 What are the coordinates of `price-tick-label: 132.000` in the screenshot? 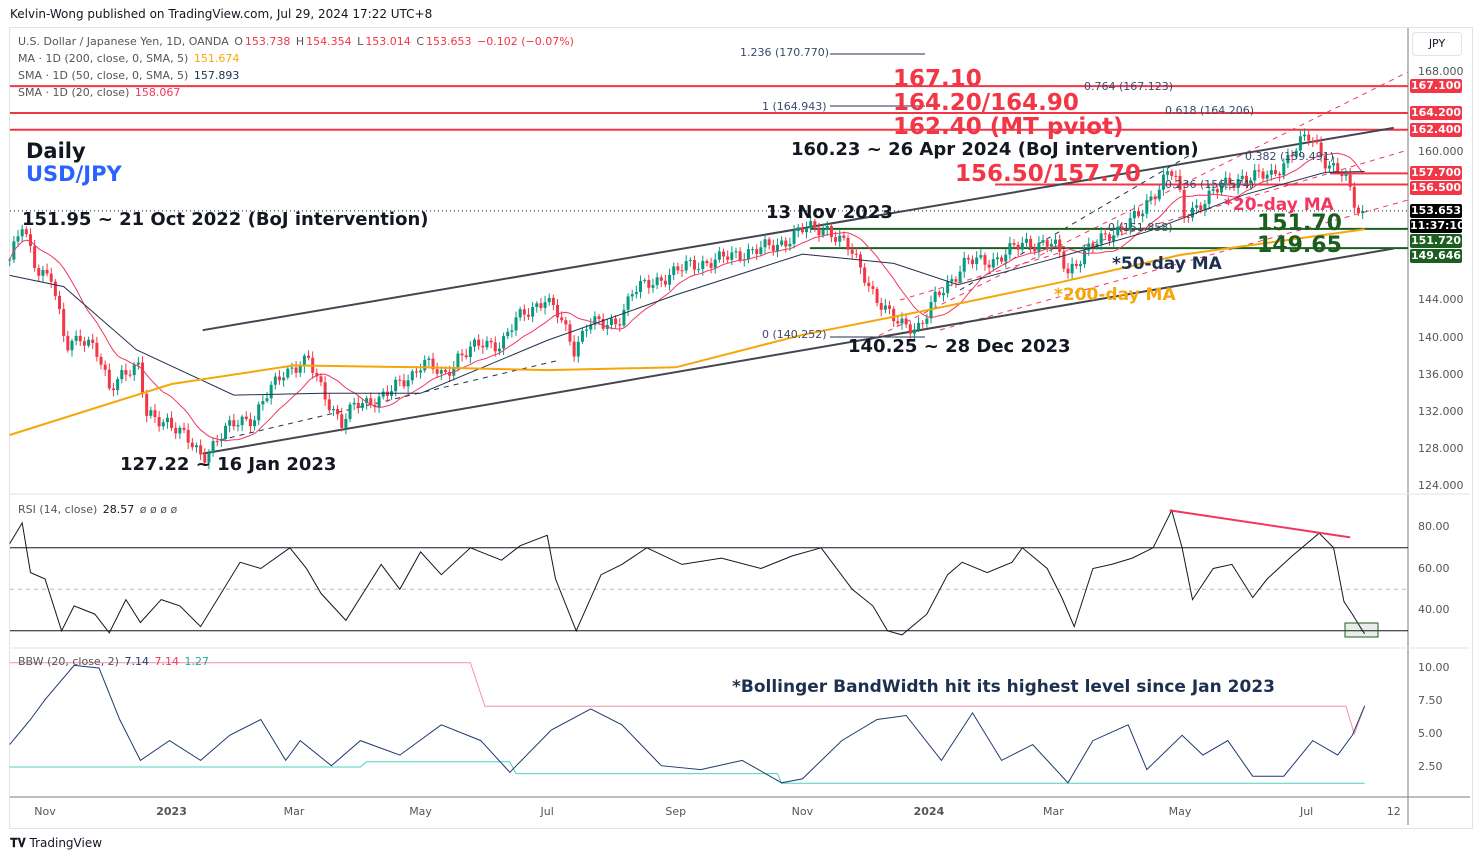 It's located at (1441, 411).